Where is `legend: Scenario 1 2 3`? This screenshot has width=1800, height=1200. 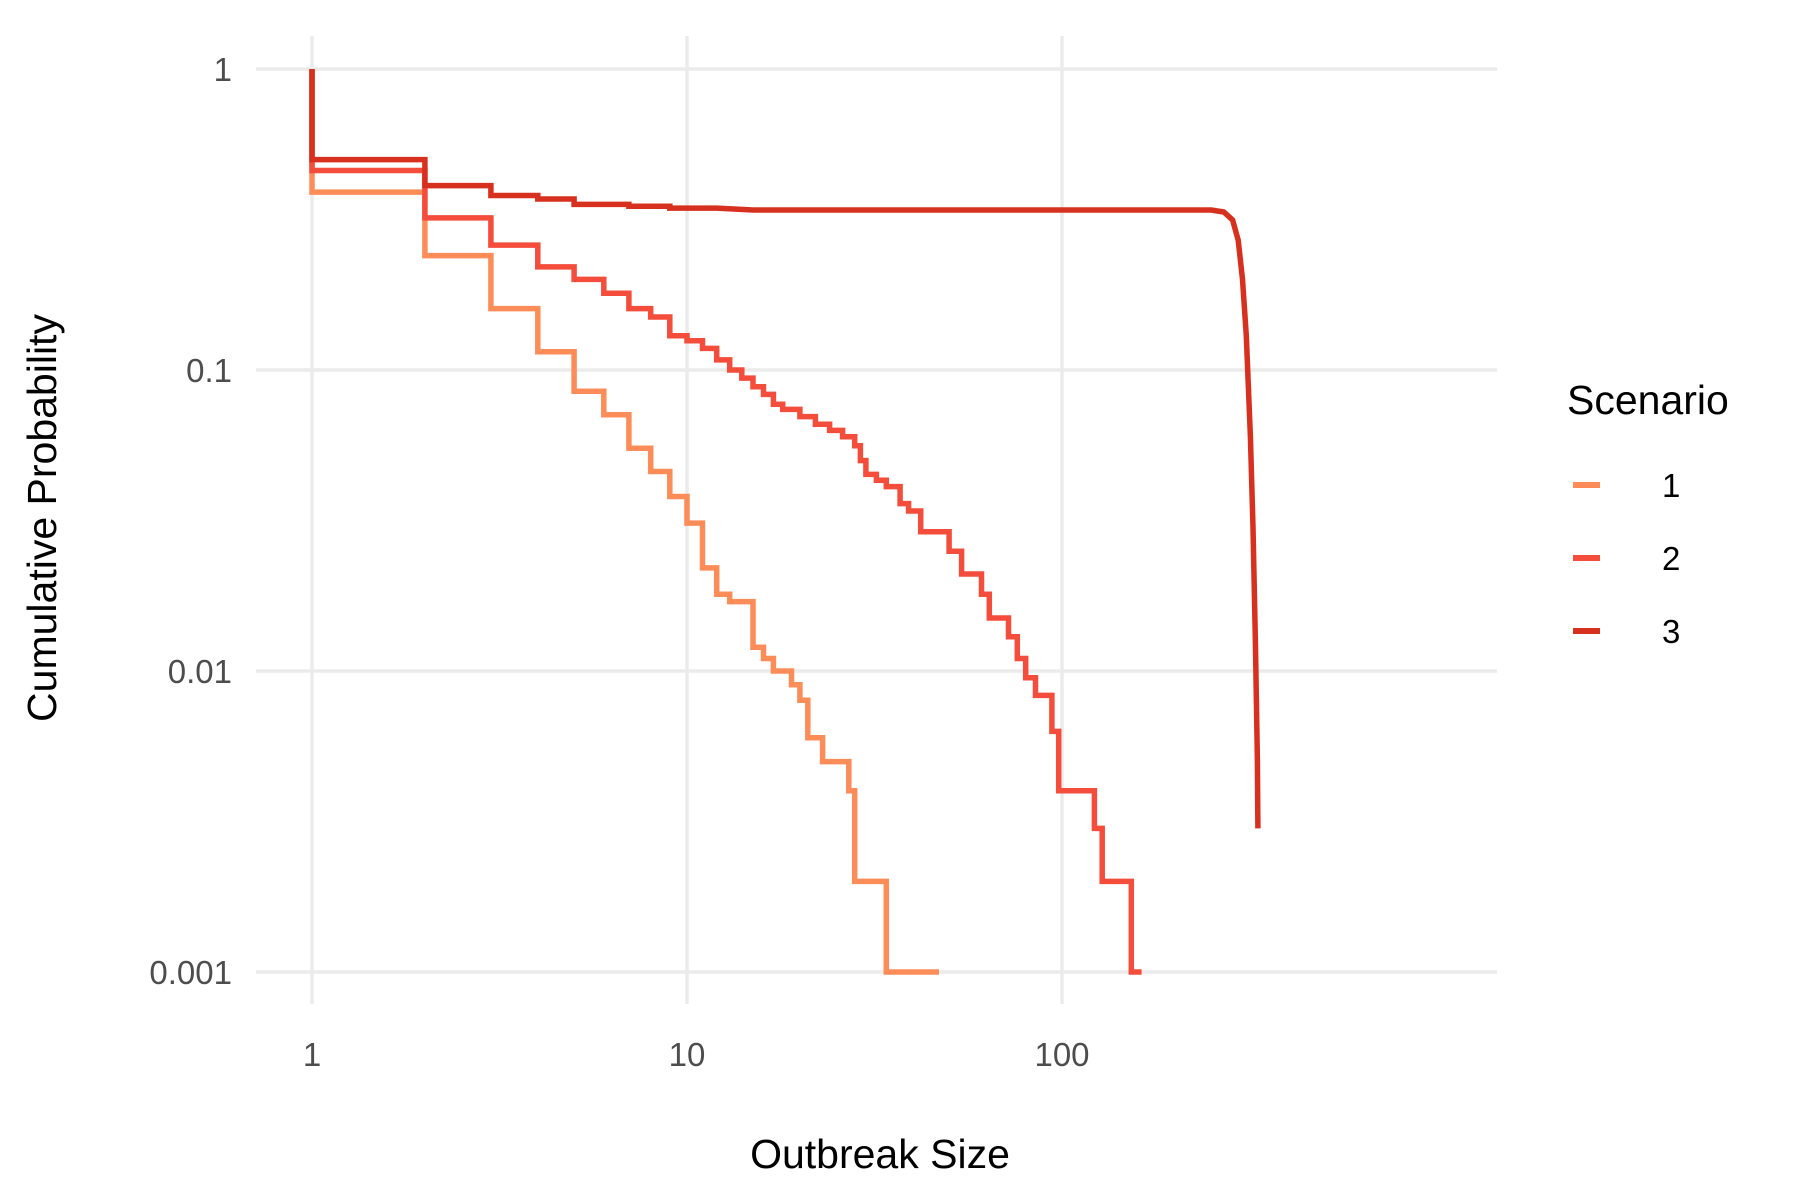
legend: Scenario 1 2 3 is located at coordinates (1648, 513).